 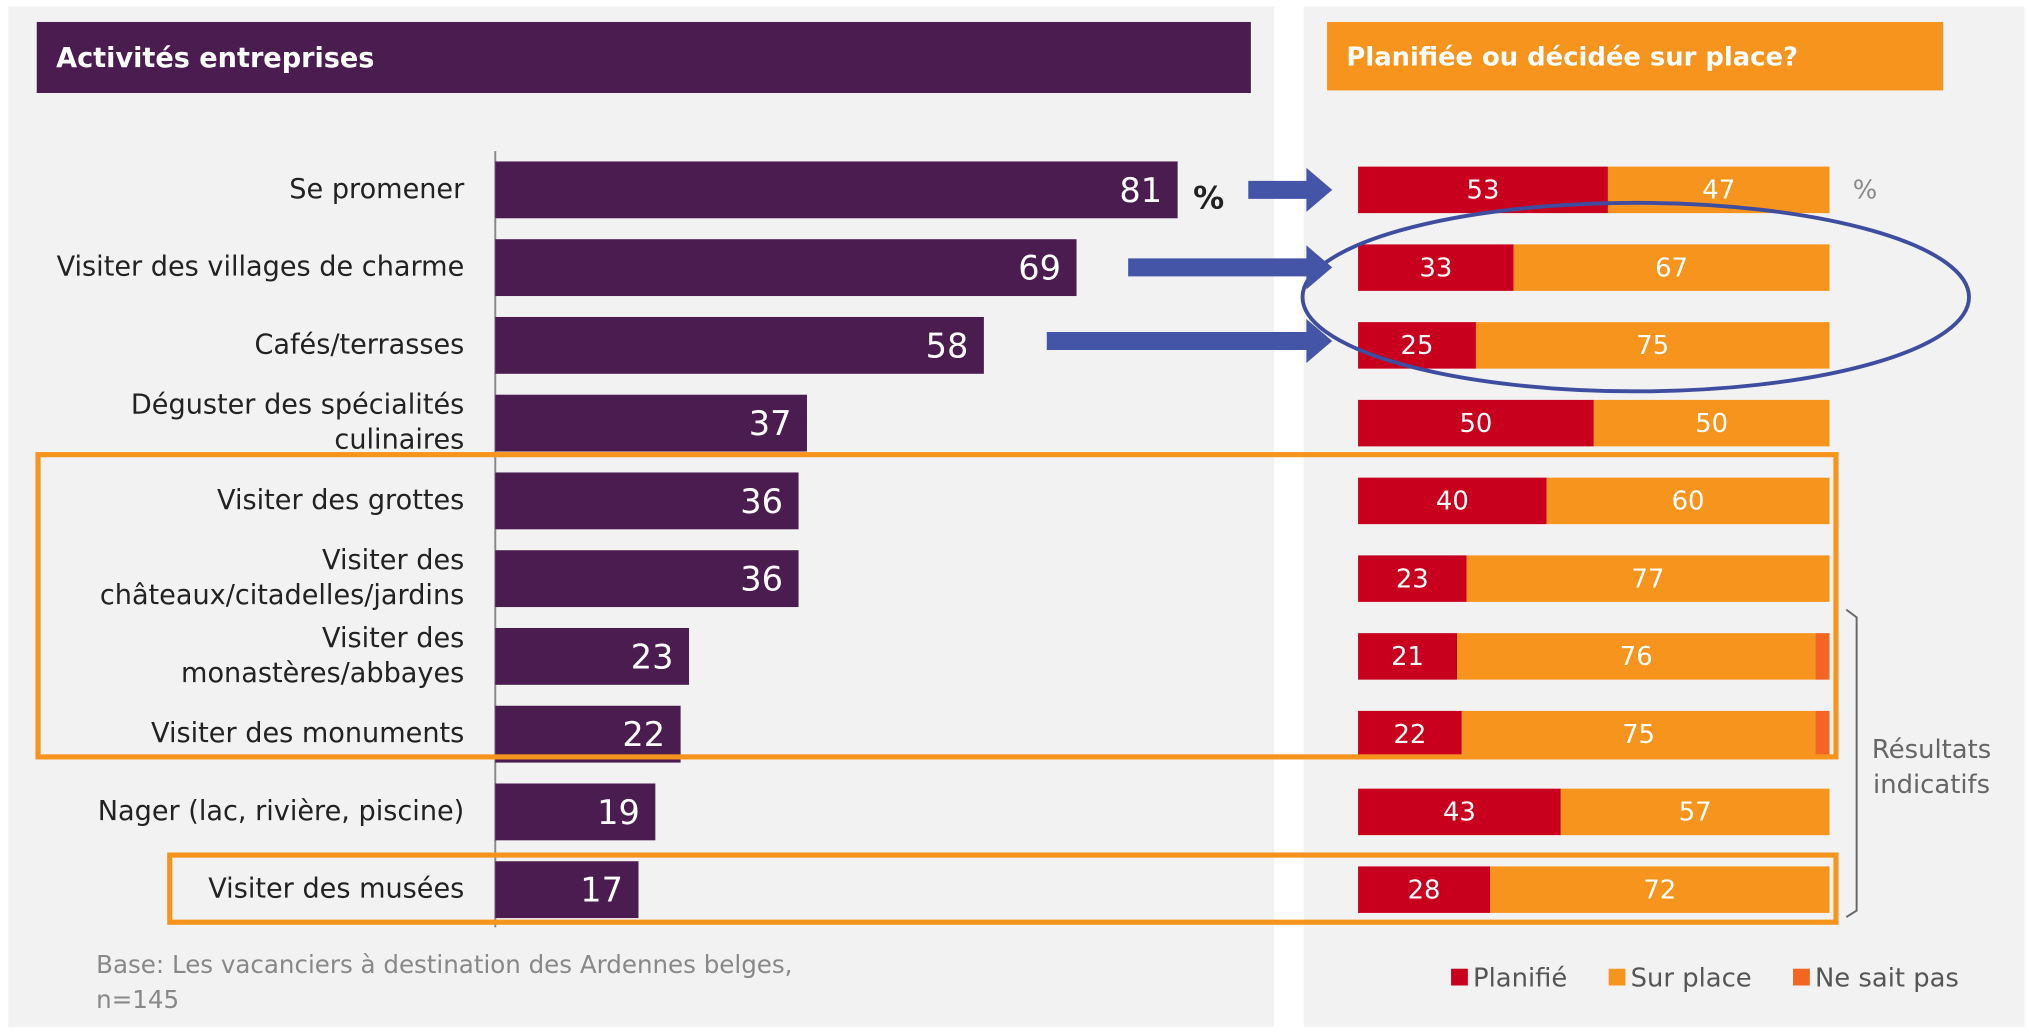 What do you see at coordinates (1140, 190) in the screenshot?
I see `value-label: 81` at bounding box center [1140, 190].